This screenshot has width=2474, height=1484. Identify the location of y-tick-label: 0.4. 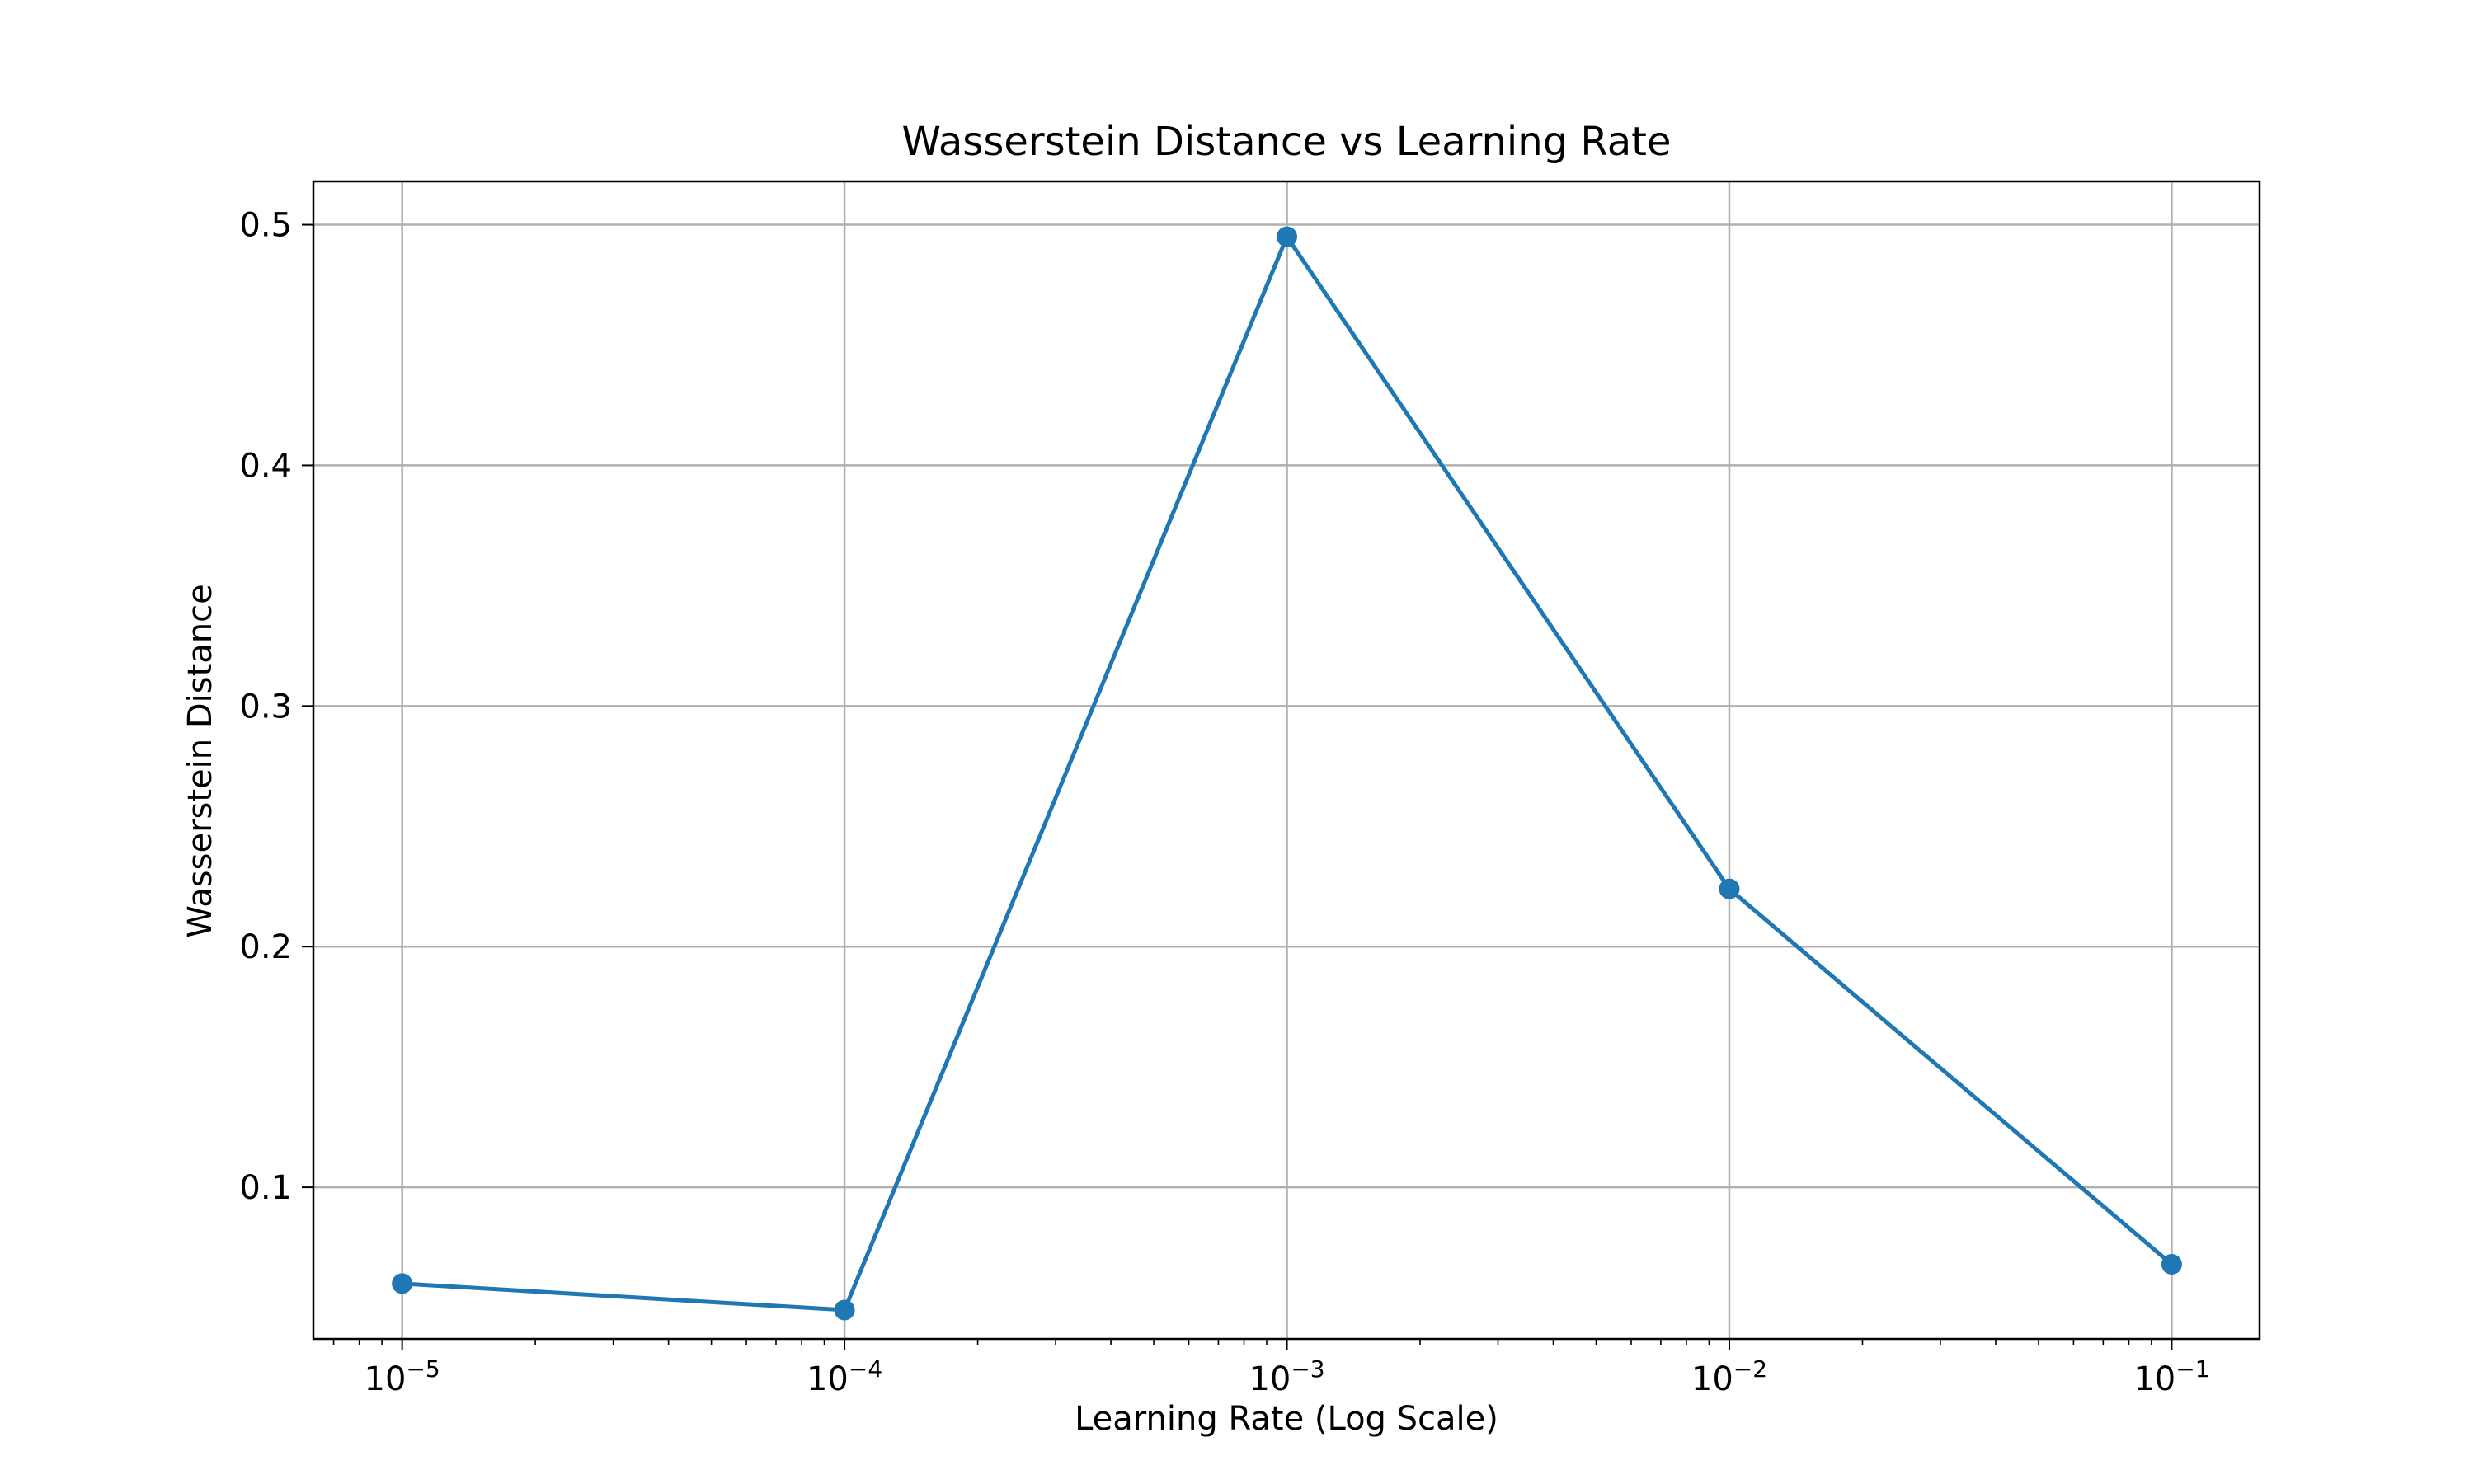
(265, 466).